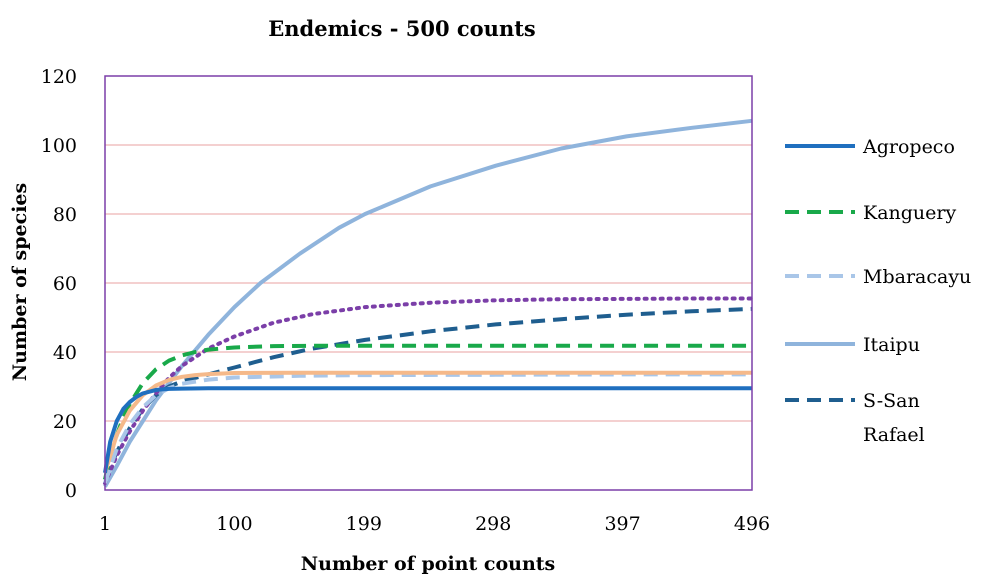  What do you see at coordinates (65, 353) in the screenshot?
I see `y-tick-label: 40` at bounding box center [65, 353].